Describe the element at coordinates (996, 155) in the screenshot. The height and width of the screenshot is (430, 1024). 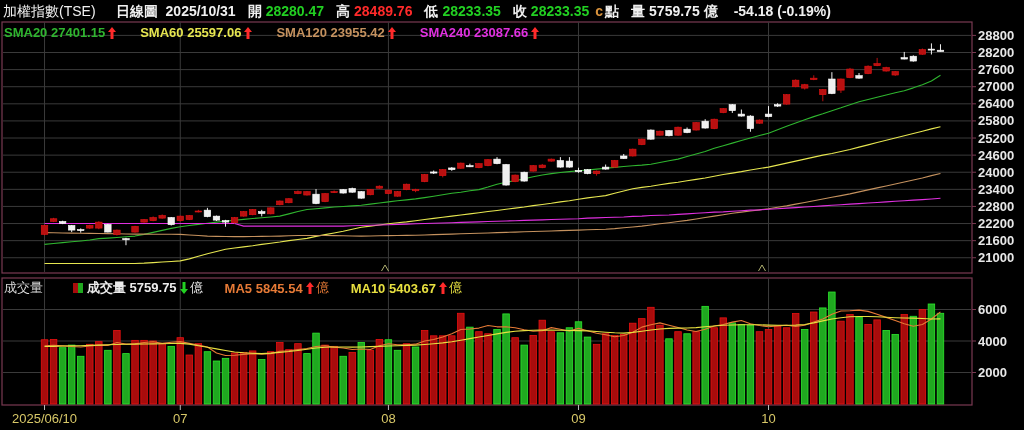
I see `y-tick-label: 24600` at that location.